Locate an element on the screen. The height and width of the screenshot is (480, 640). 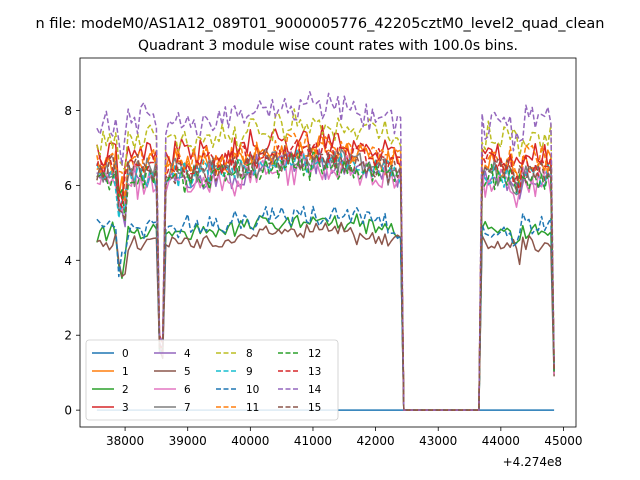
legend-label-4: 4 is located at coordinates (187, 354).